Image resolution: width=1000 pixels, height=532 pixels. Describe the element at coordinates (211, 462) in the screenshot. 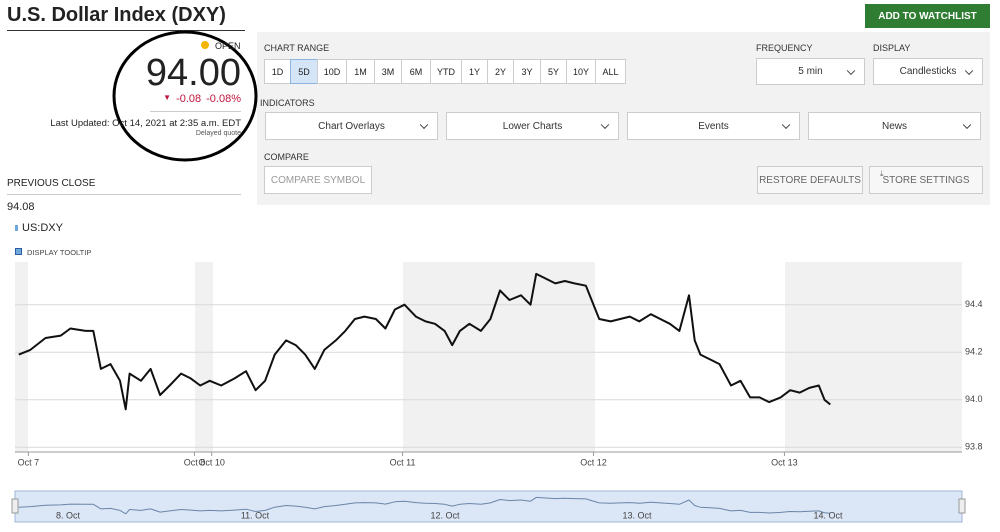

I see `x-tick-label: Oct 10` at that location.